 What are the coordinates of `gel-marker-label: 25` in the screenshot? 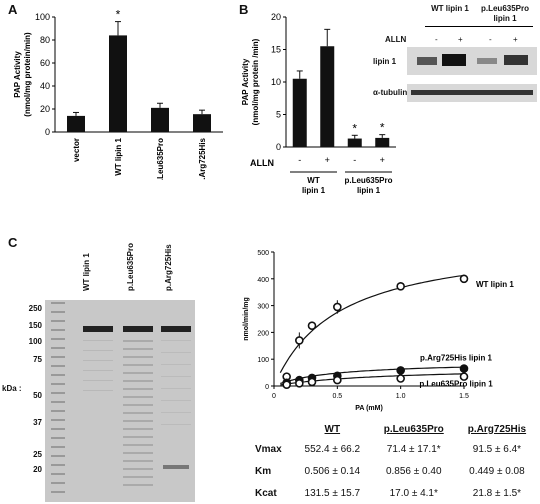 It's located at (37, 454).